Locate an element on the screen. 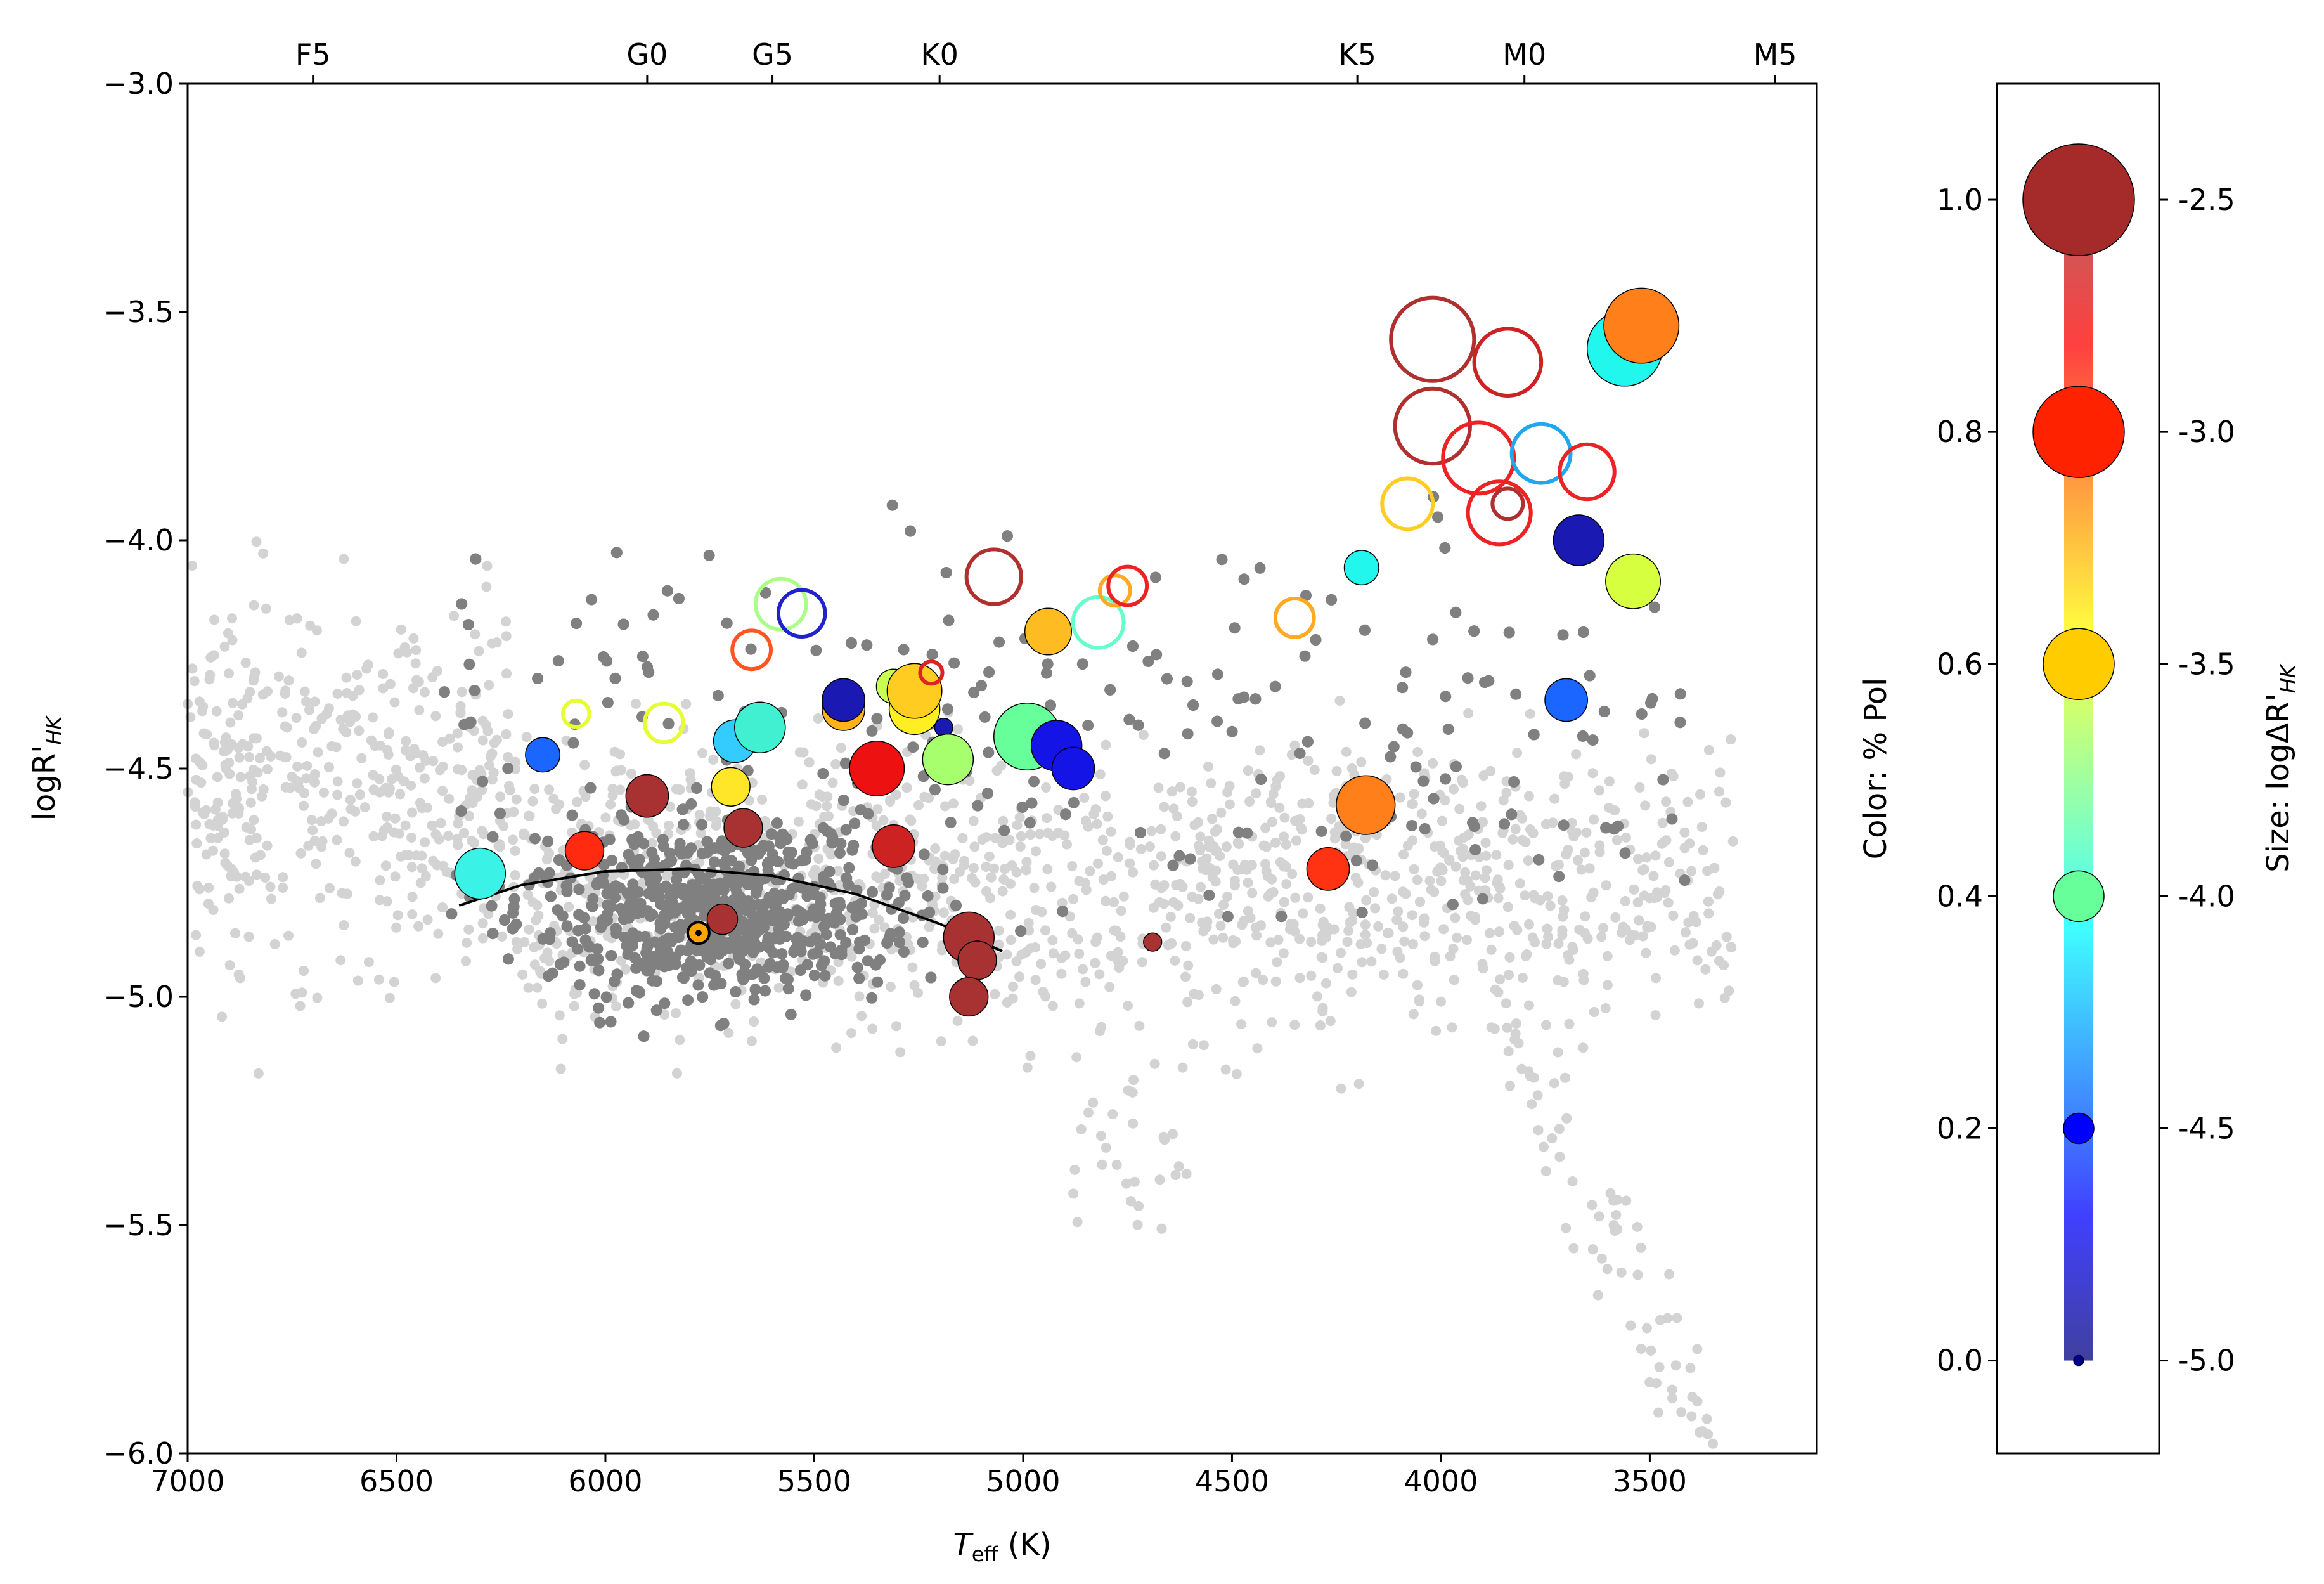  colorbar-pol-tick-label: 0.2 is located at coordinates (1960, 1128).